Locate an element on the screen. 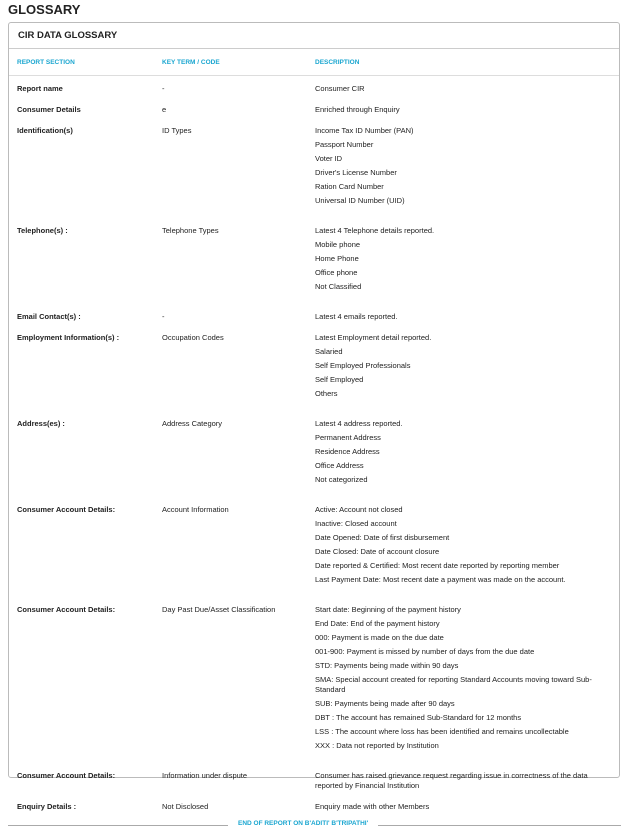  header-key-term: KEY TERM / CODE is located at coordinates (191, 62).